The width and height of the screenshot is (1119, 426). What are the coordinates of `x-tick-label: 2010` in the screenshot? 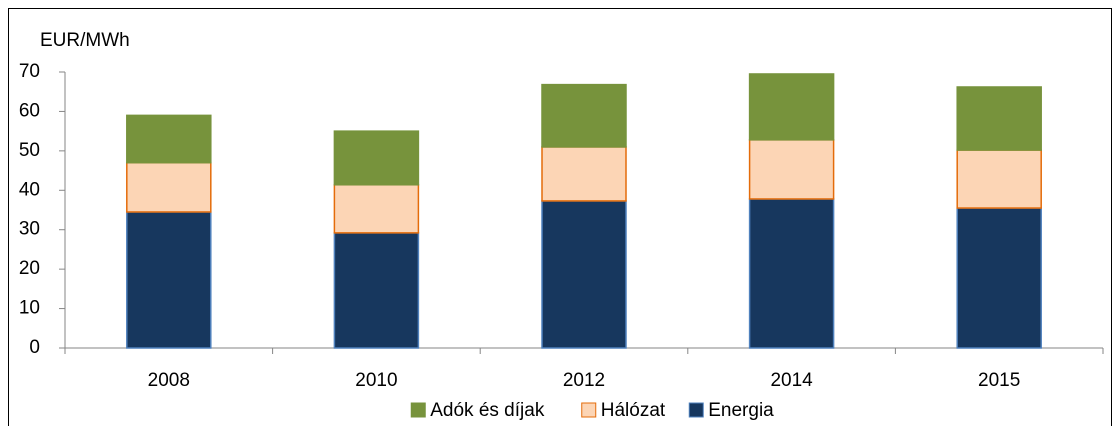 It's located at (376, 380).